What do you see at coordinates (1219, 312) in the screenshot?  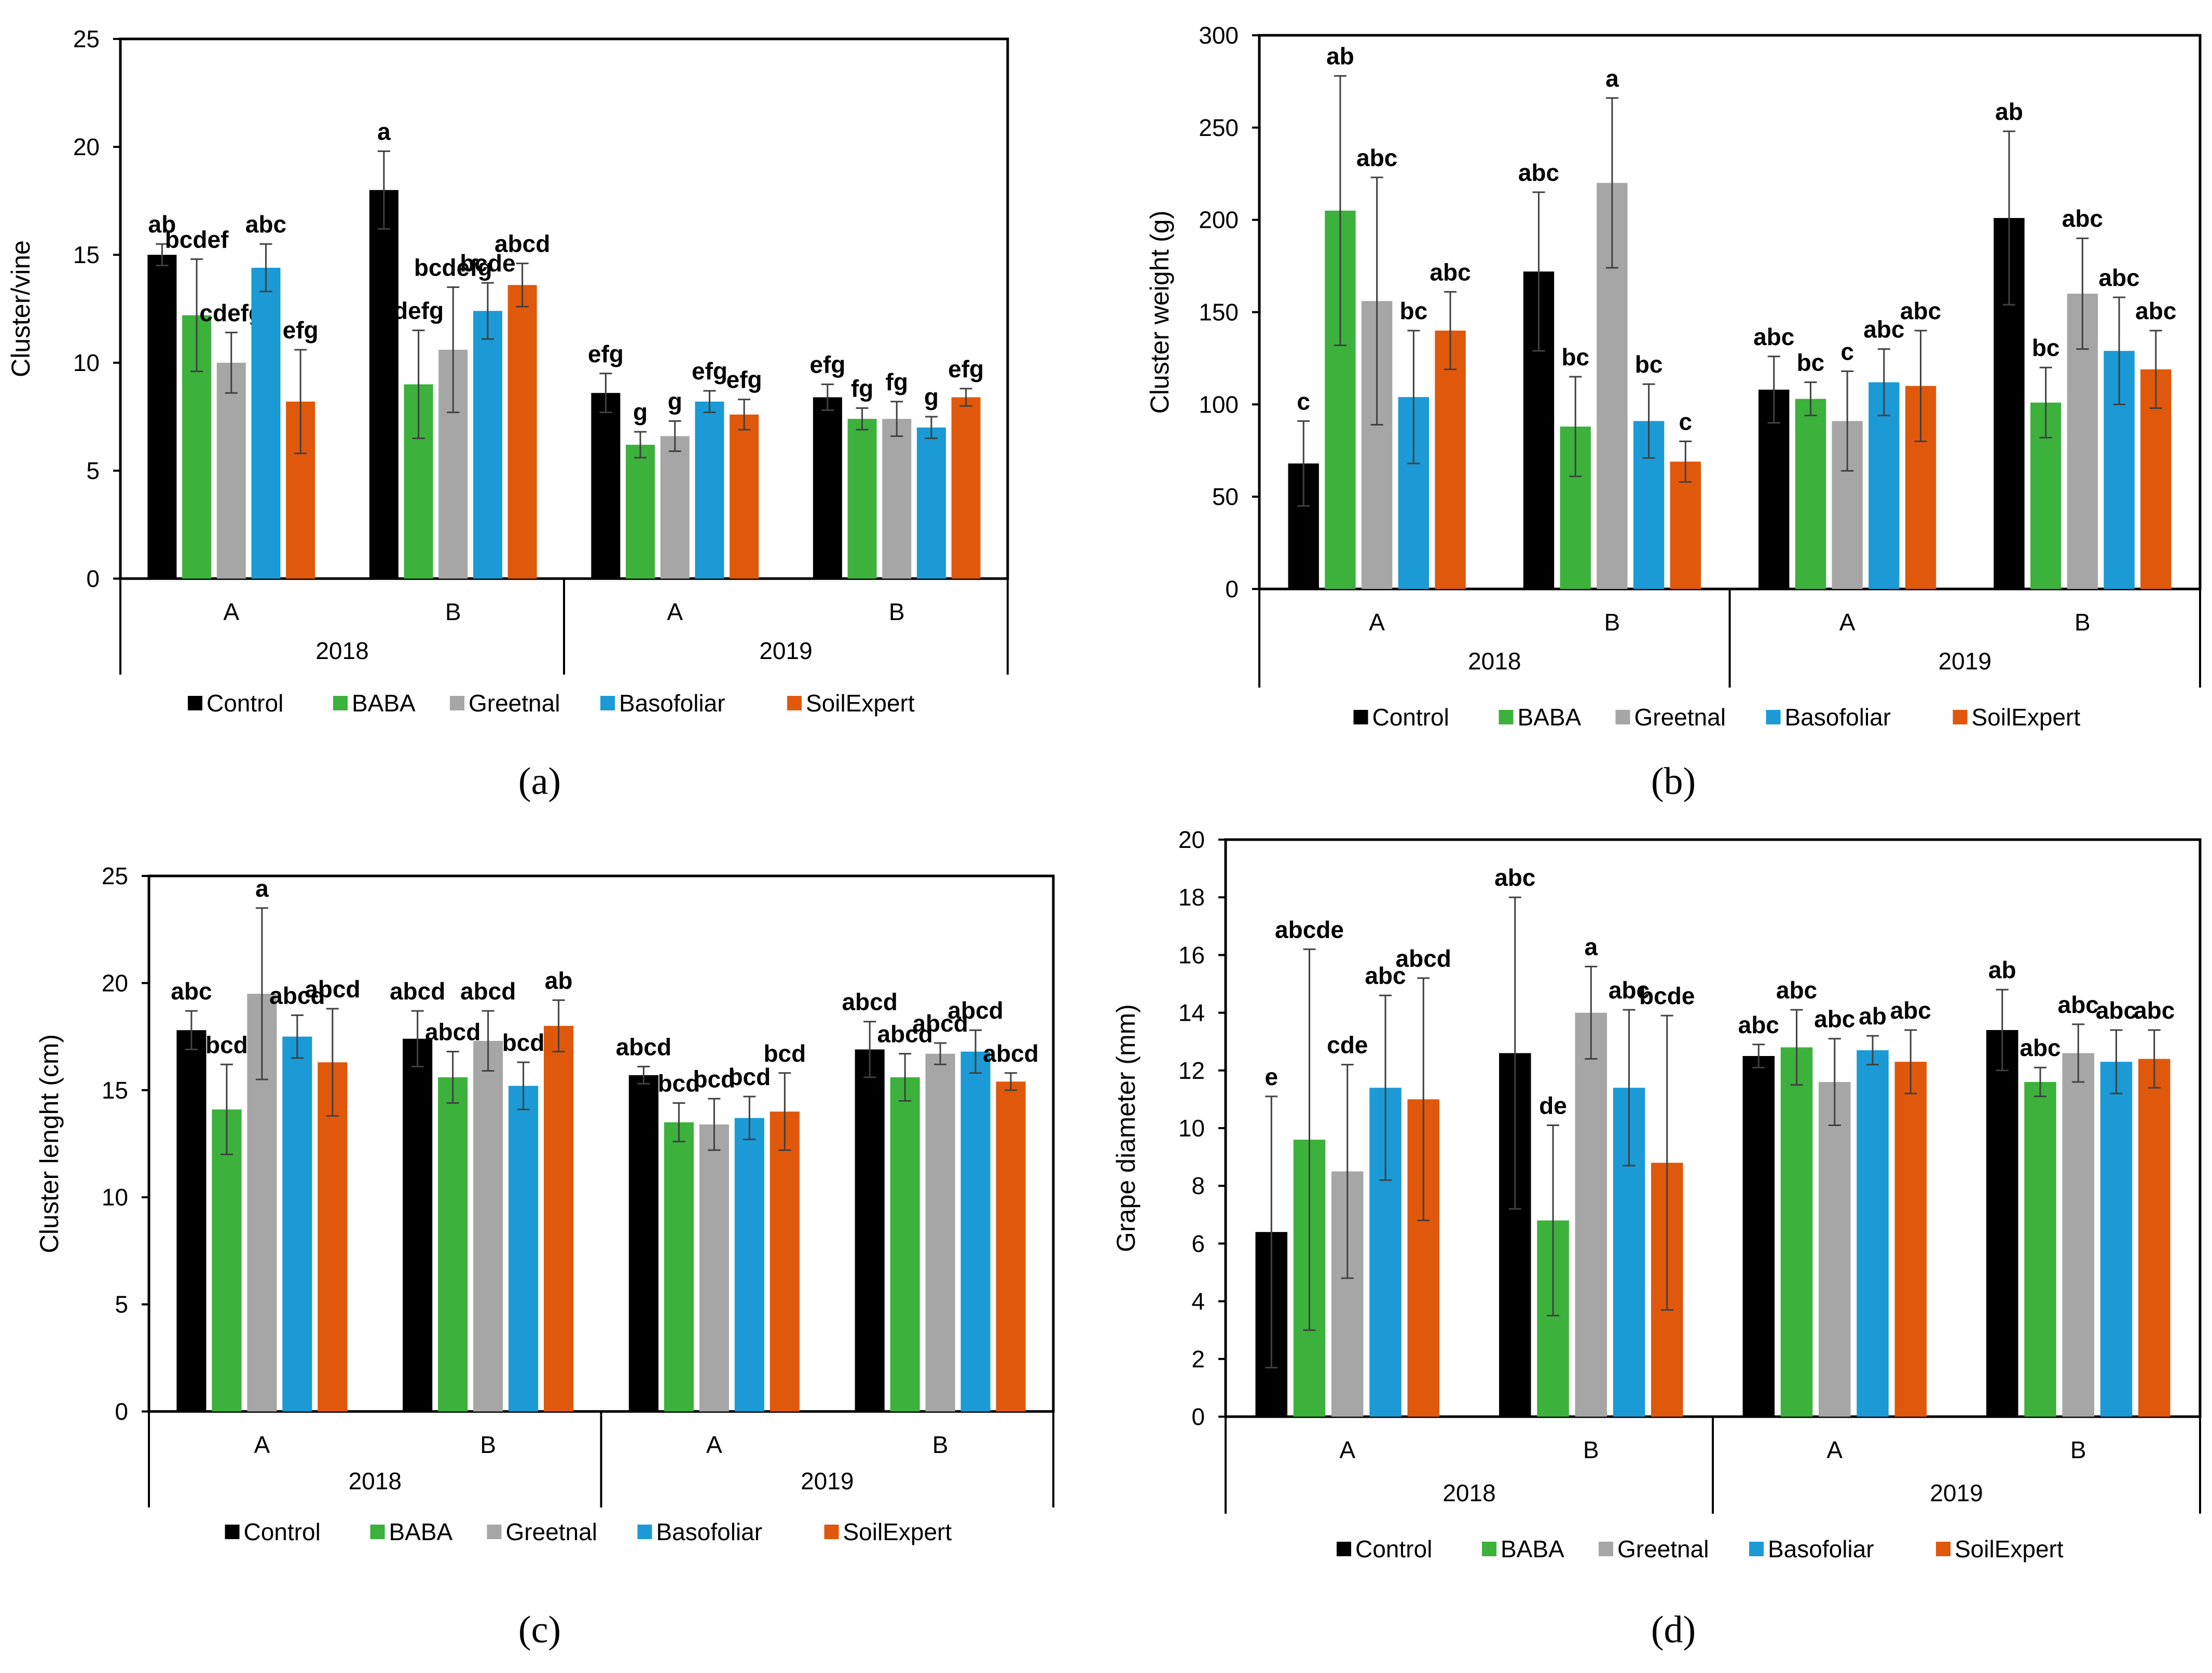 I see `y-tick-label: 150` at bounding box center [1219, 312].